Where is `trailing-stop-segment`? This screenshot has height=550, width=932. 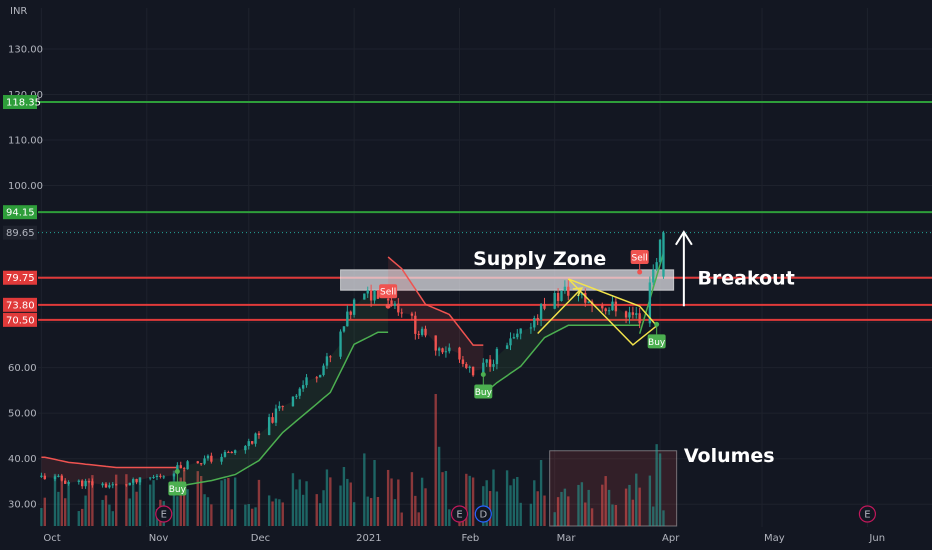
trailing-stop-segment is located at coordinates (109, 462).